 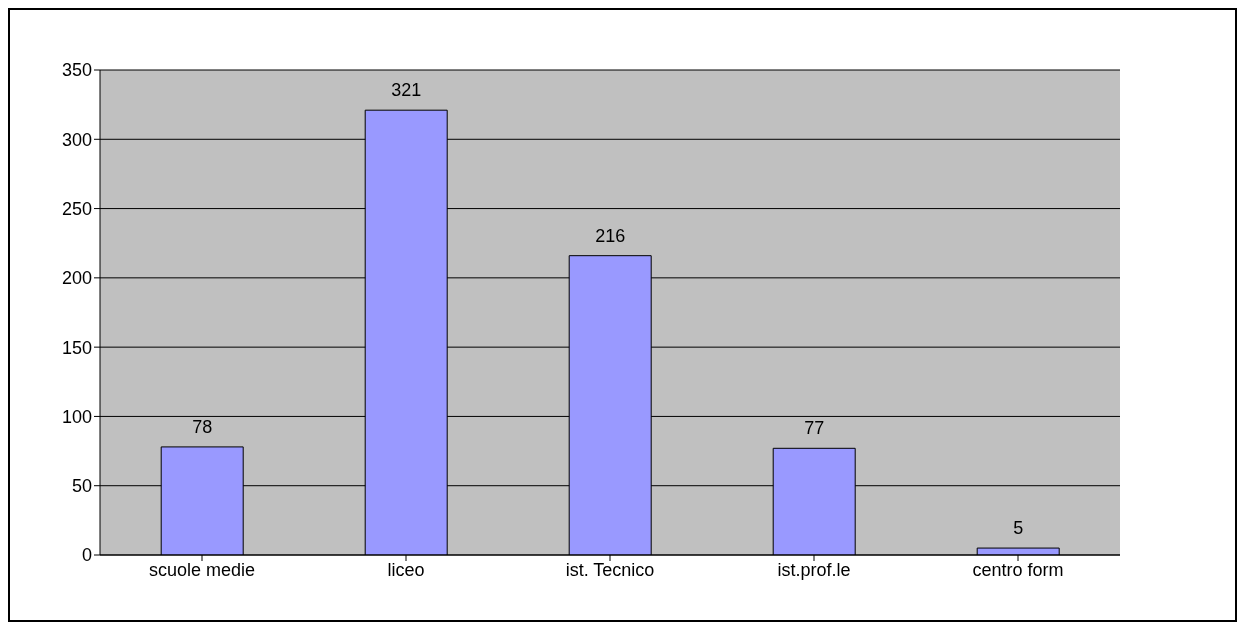 What do you see at coordinates (610, 235) in the screenshot?
I see `data-label: 216` at bounding box center [610, 235].